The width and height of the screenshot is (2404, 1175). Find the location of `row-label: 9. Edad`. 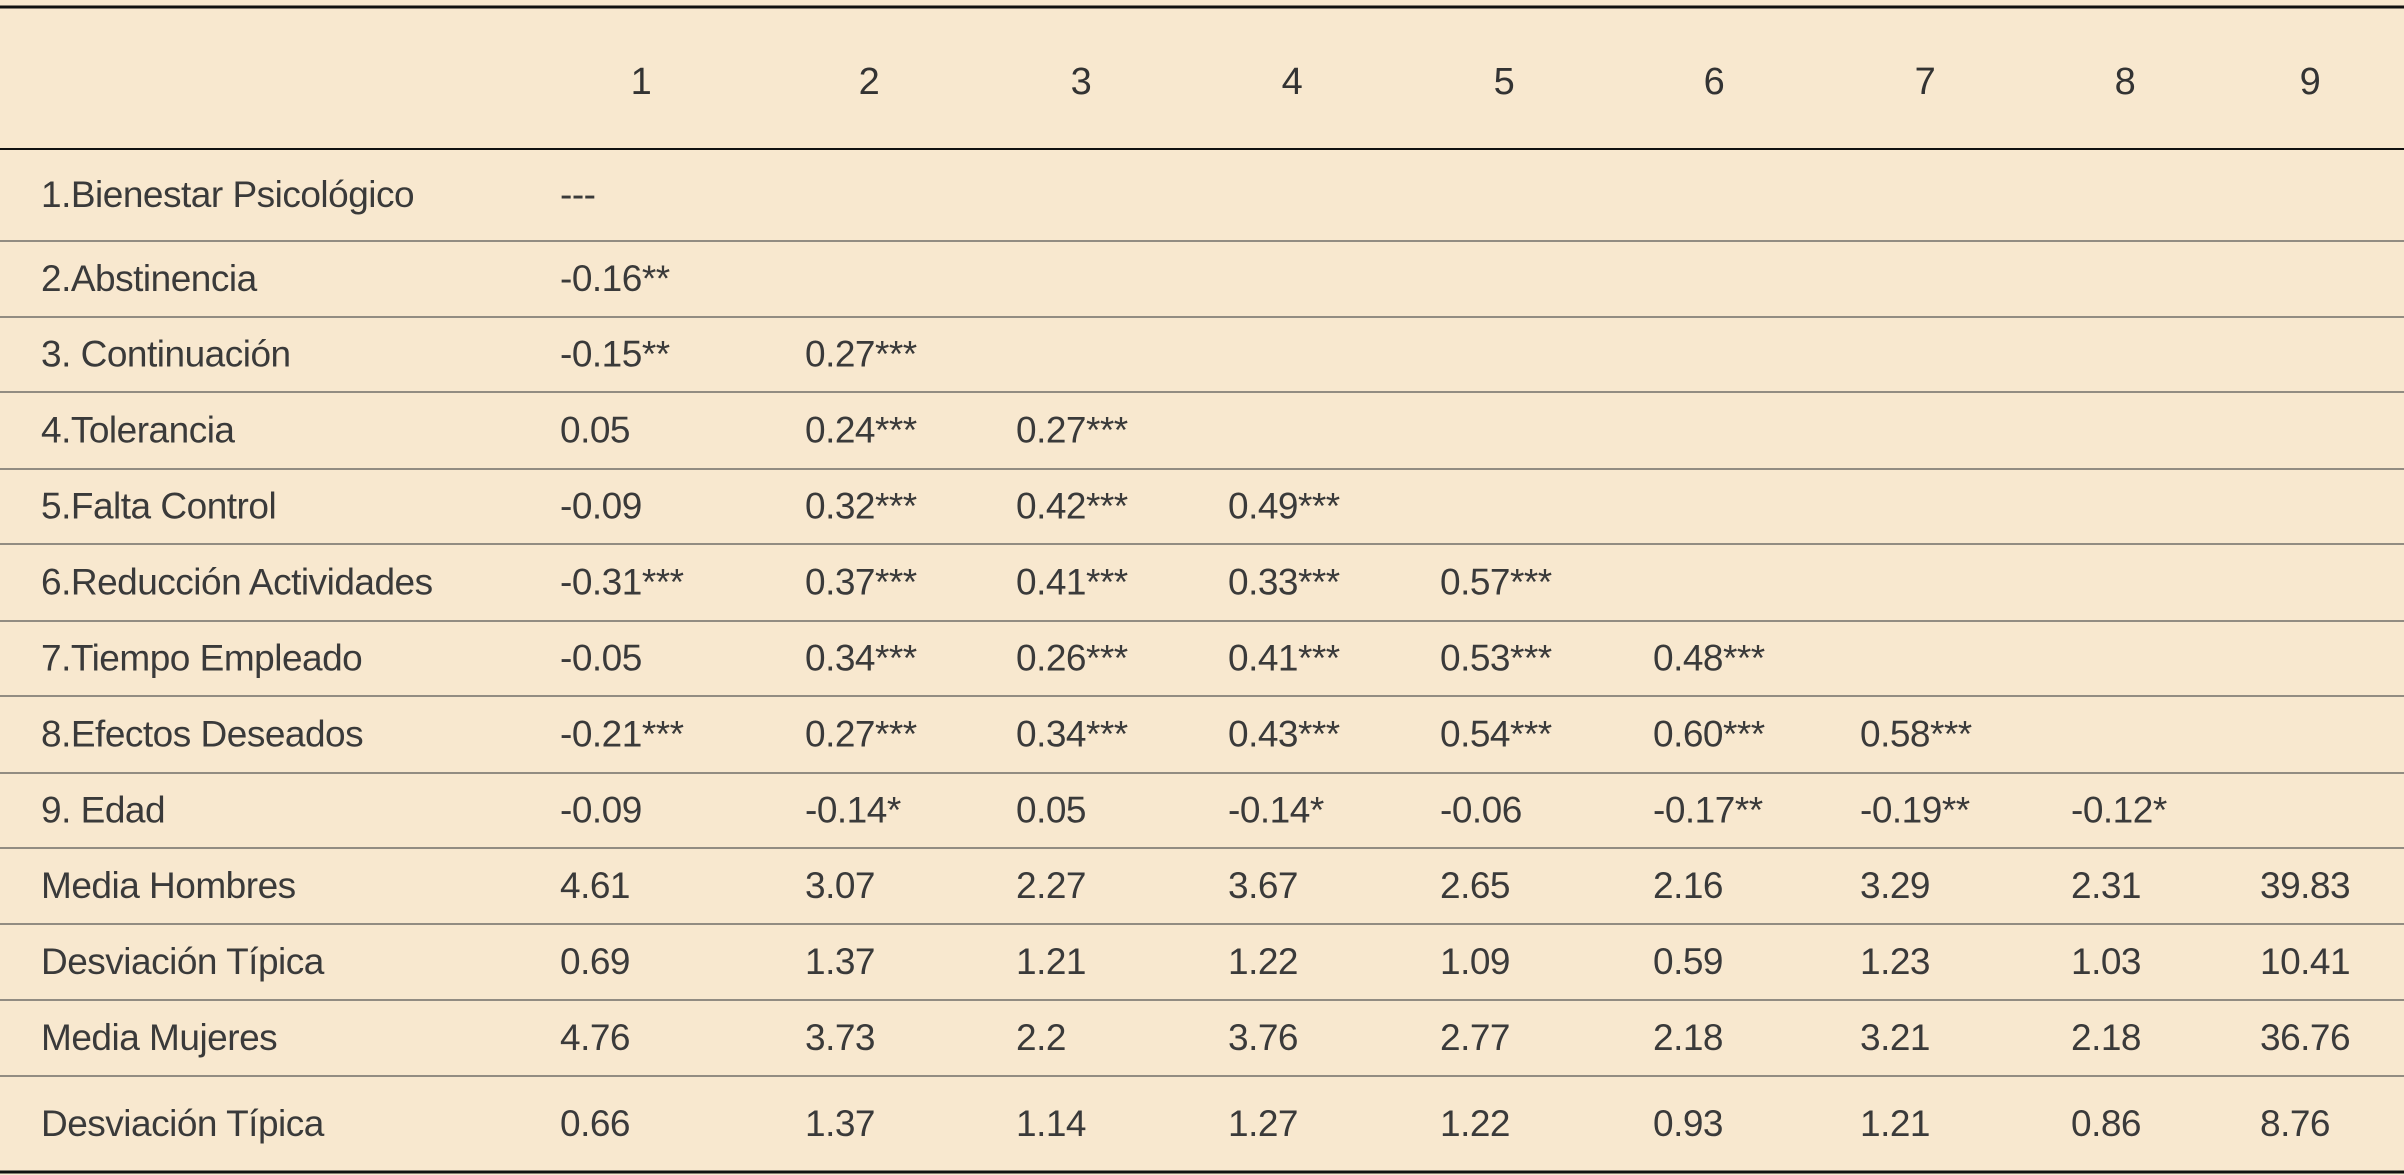

row-label: 9. Edad is located at coordinates (103, 809).